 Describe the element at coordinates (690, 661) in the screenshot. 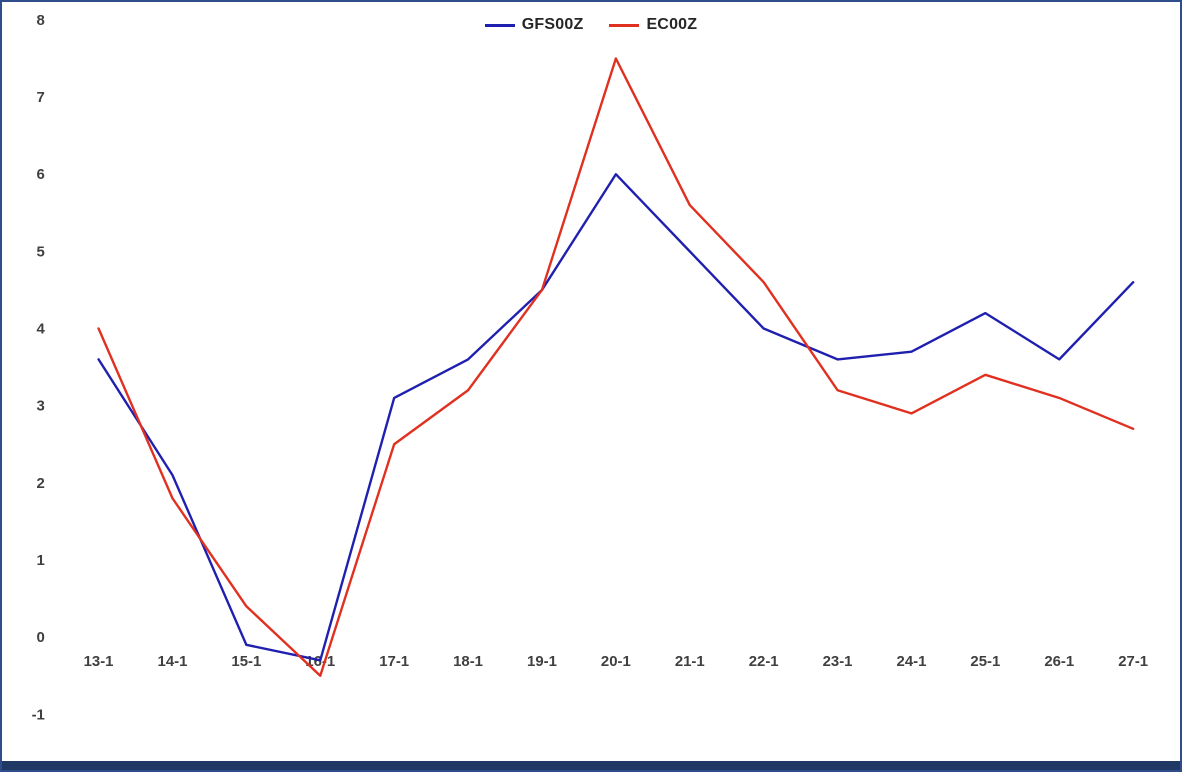

I see `x-axis-tick-label: 21-1` at that location.